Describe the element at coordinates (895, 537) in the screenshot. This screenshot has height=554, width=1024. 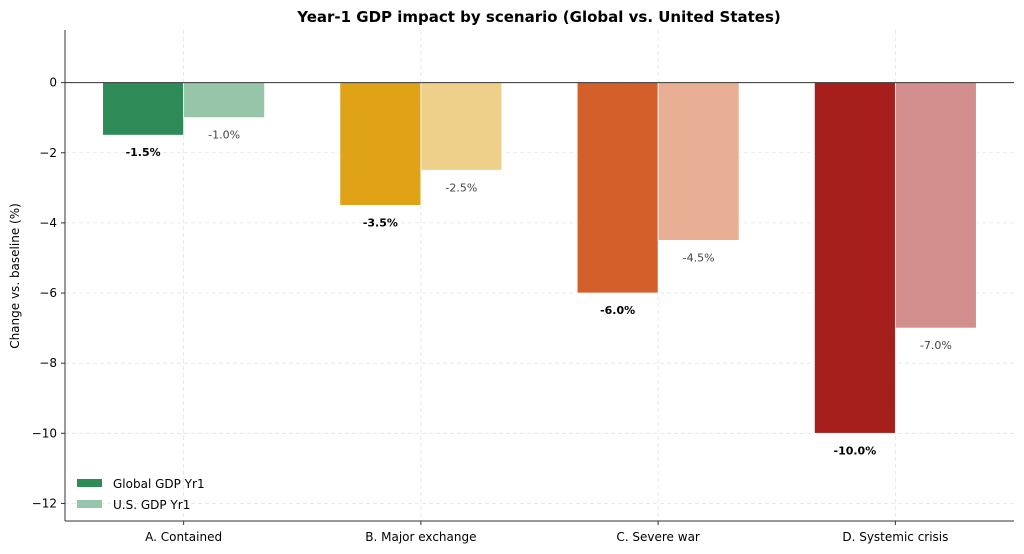
I see `x-tick-label: D. Systemic crisis` at that location.